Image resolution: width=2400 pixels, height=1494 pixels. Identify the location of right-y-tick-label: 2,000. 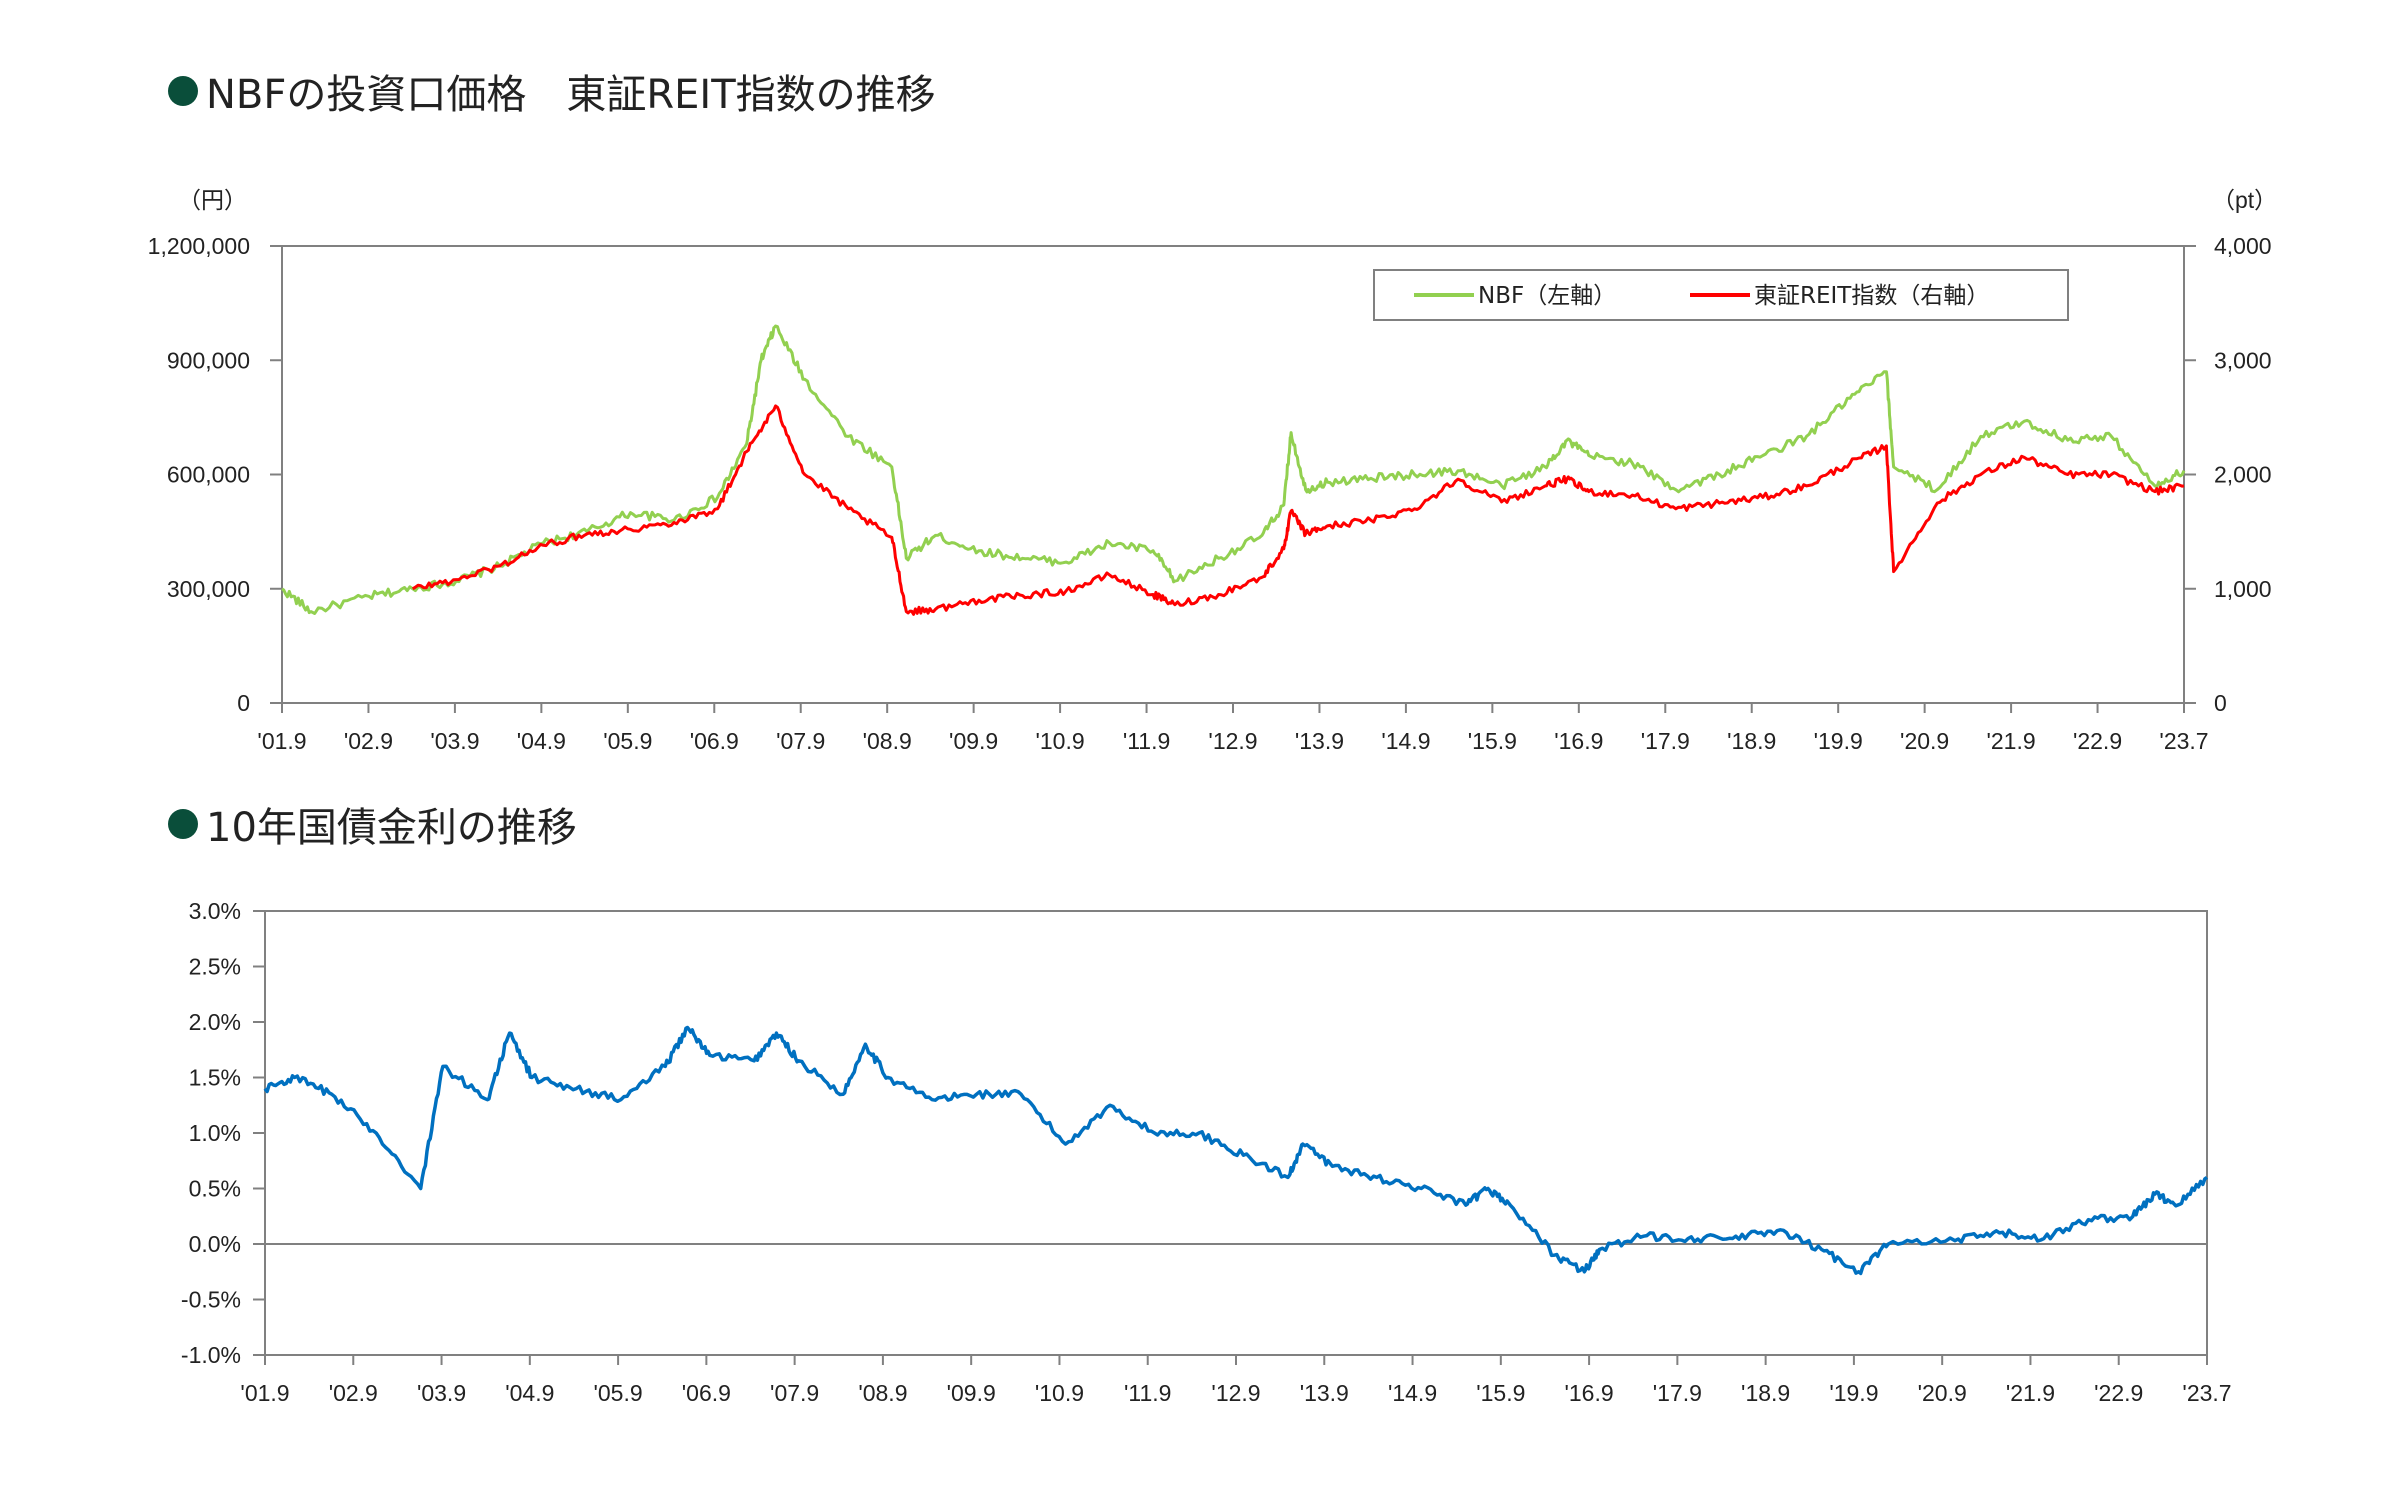
(2243, 475).